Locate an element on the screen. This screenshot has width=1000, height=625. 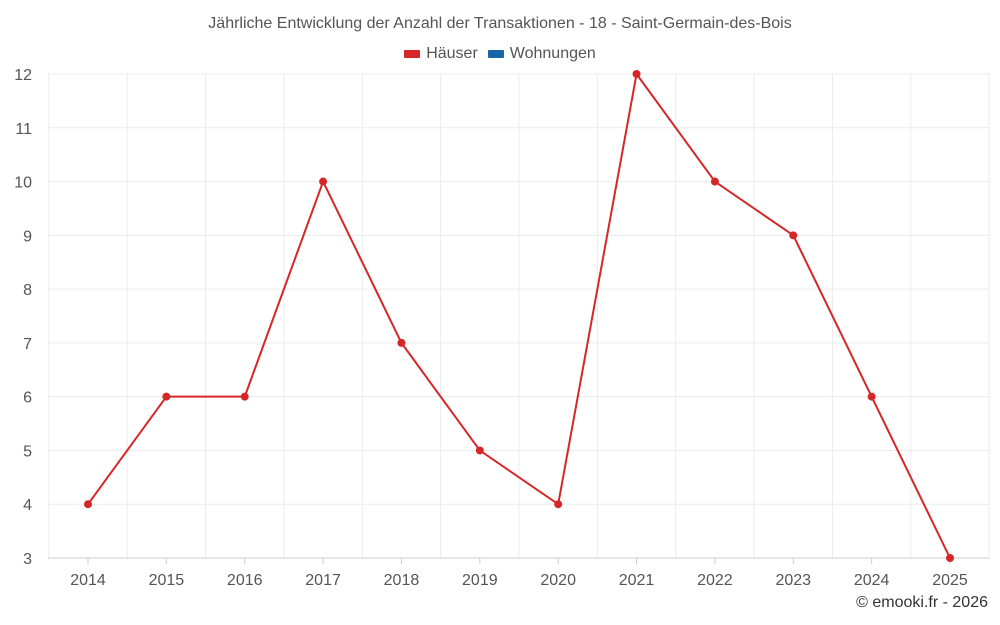
y-tick-label: 3 is located at coordinates (27, 559).